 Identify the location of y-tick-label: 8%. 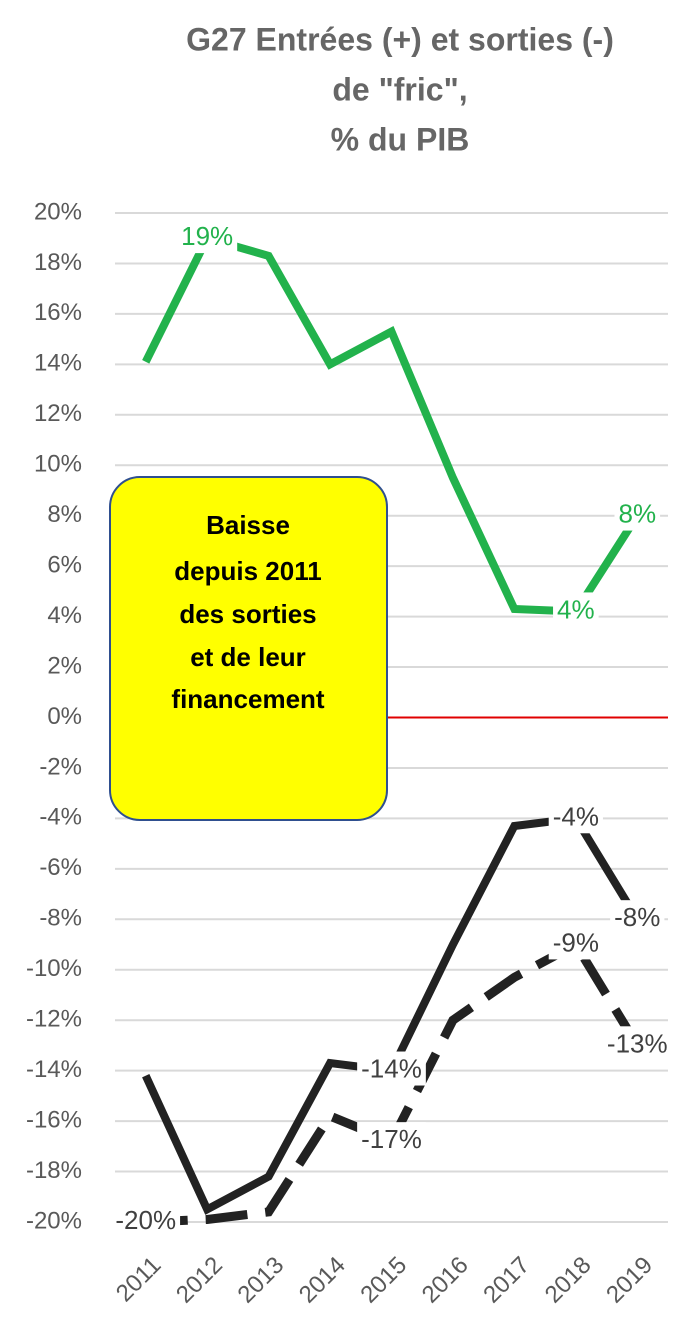
(64, 514).